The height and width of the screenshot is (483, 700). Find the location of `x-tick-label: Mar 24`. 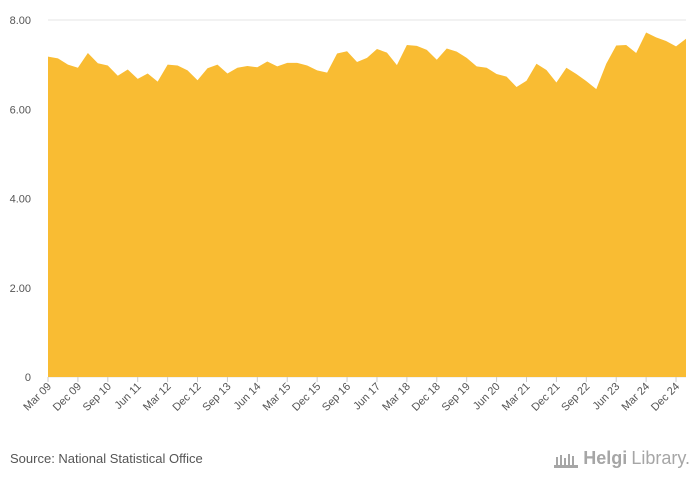

x-tick-label: Mar 24 is located at coordinates (636, 397).